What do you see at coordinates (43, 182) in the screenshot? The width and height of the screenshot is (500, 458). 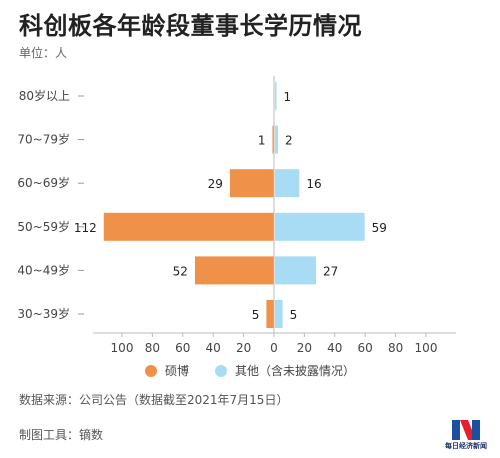 I see `category-label: 60~69岁` at bounding box center [43, 182].